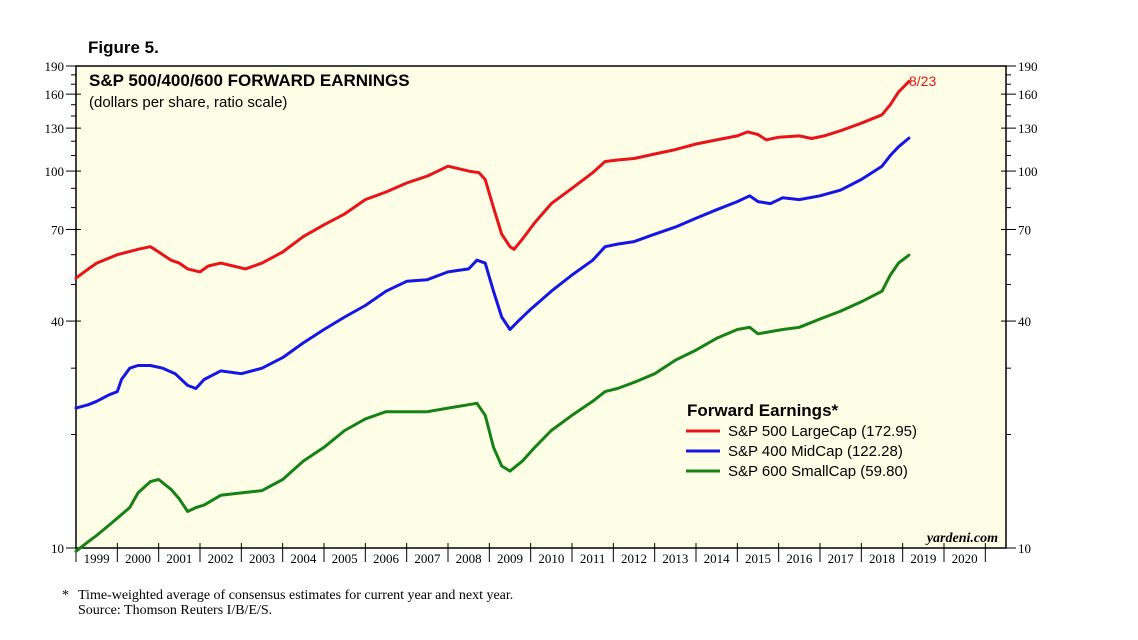 Image resolution: width=1138 pixels, height=640 pixels. Describe the element at coordinates (427, 558) in the screenshot. I see `x-tick-label: 2007` at that location.